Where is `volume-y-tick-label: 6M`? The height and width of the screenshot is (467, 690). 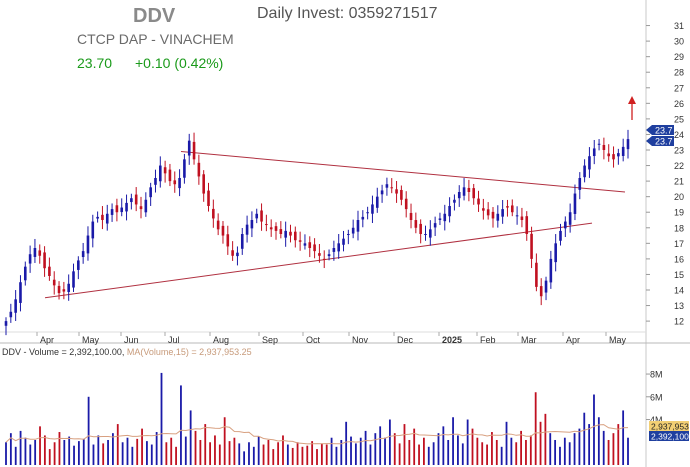
volume-y-tick-label: 6M is located at coordinates (656, 397).